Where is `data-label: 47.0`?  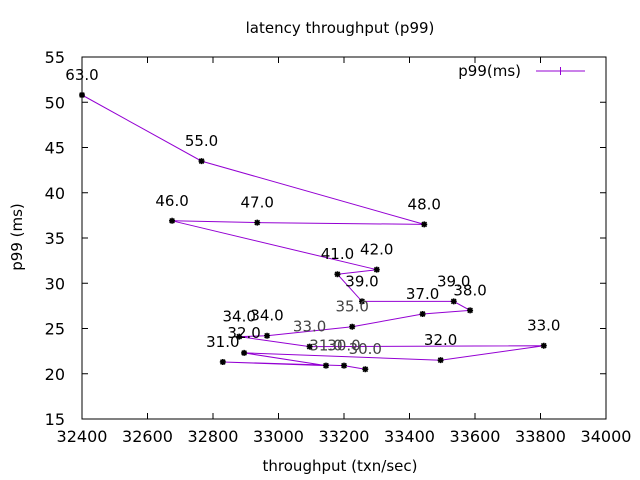 data-label: 47.0 is located at coordinates (257, 203).